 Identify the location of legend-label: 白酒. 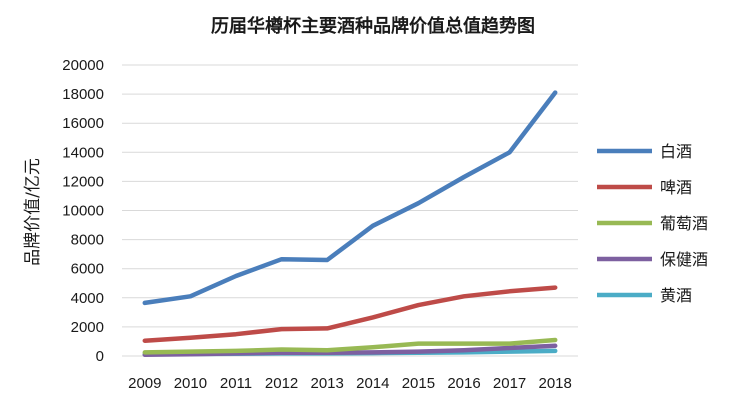
(676, 151).